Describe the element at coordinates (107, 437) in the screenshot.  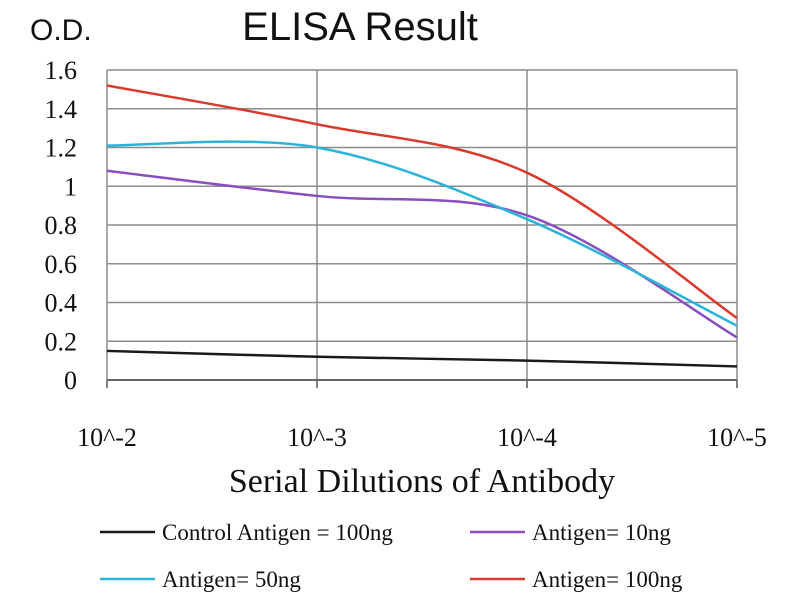
I see `x-tick-label: 10^-2` at that location.